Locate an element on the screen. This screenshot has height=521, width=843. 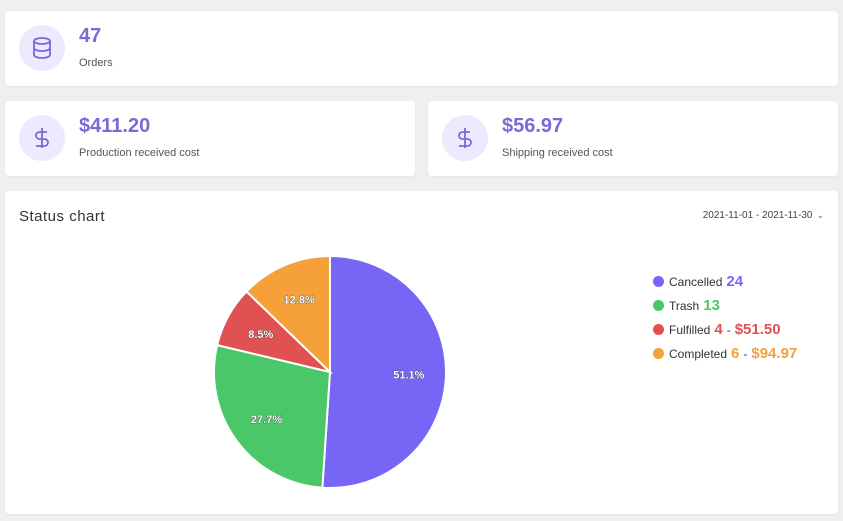
date-range-picker: 2021-11-01 - 2021-11-30 ⌄ is located at coordinates (763, 215).